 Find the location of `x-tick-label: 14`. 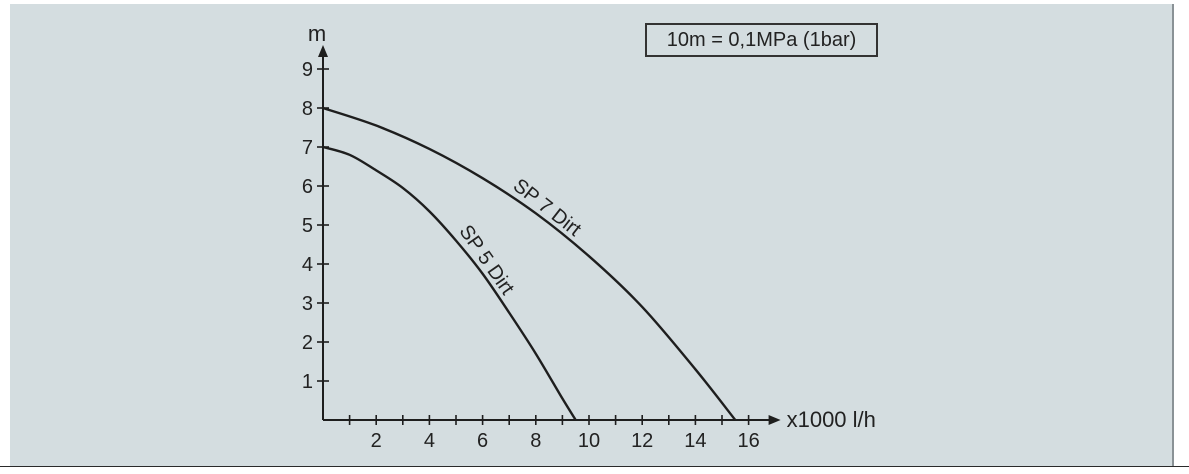

x-tick-label: 14 is located at coordinates (695, 441).